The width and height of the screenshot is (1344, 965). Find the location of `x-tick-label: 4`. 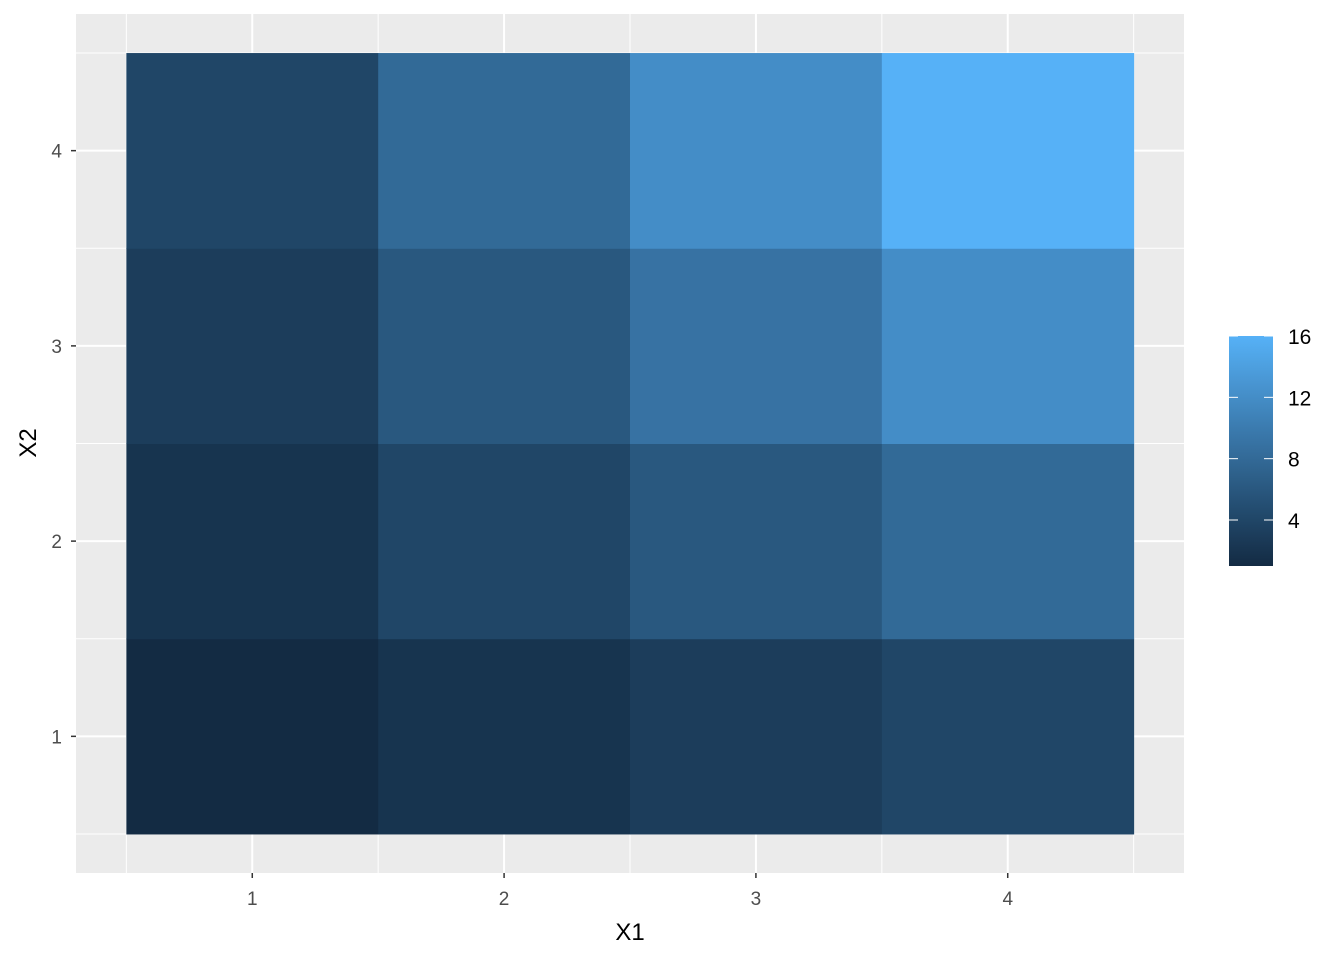

x-tick-label: 4 is located at coordinates (1007, 899).